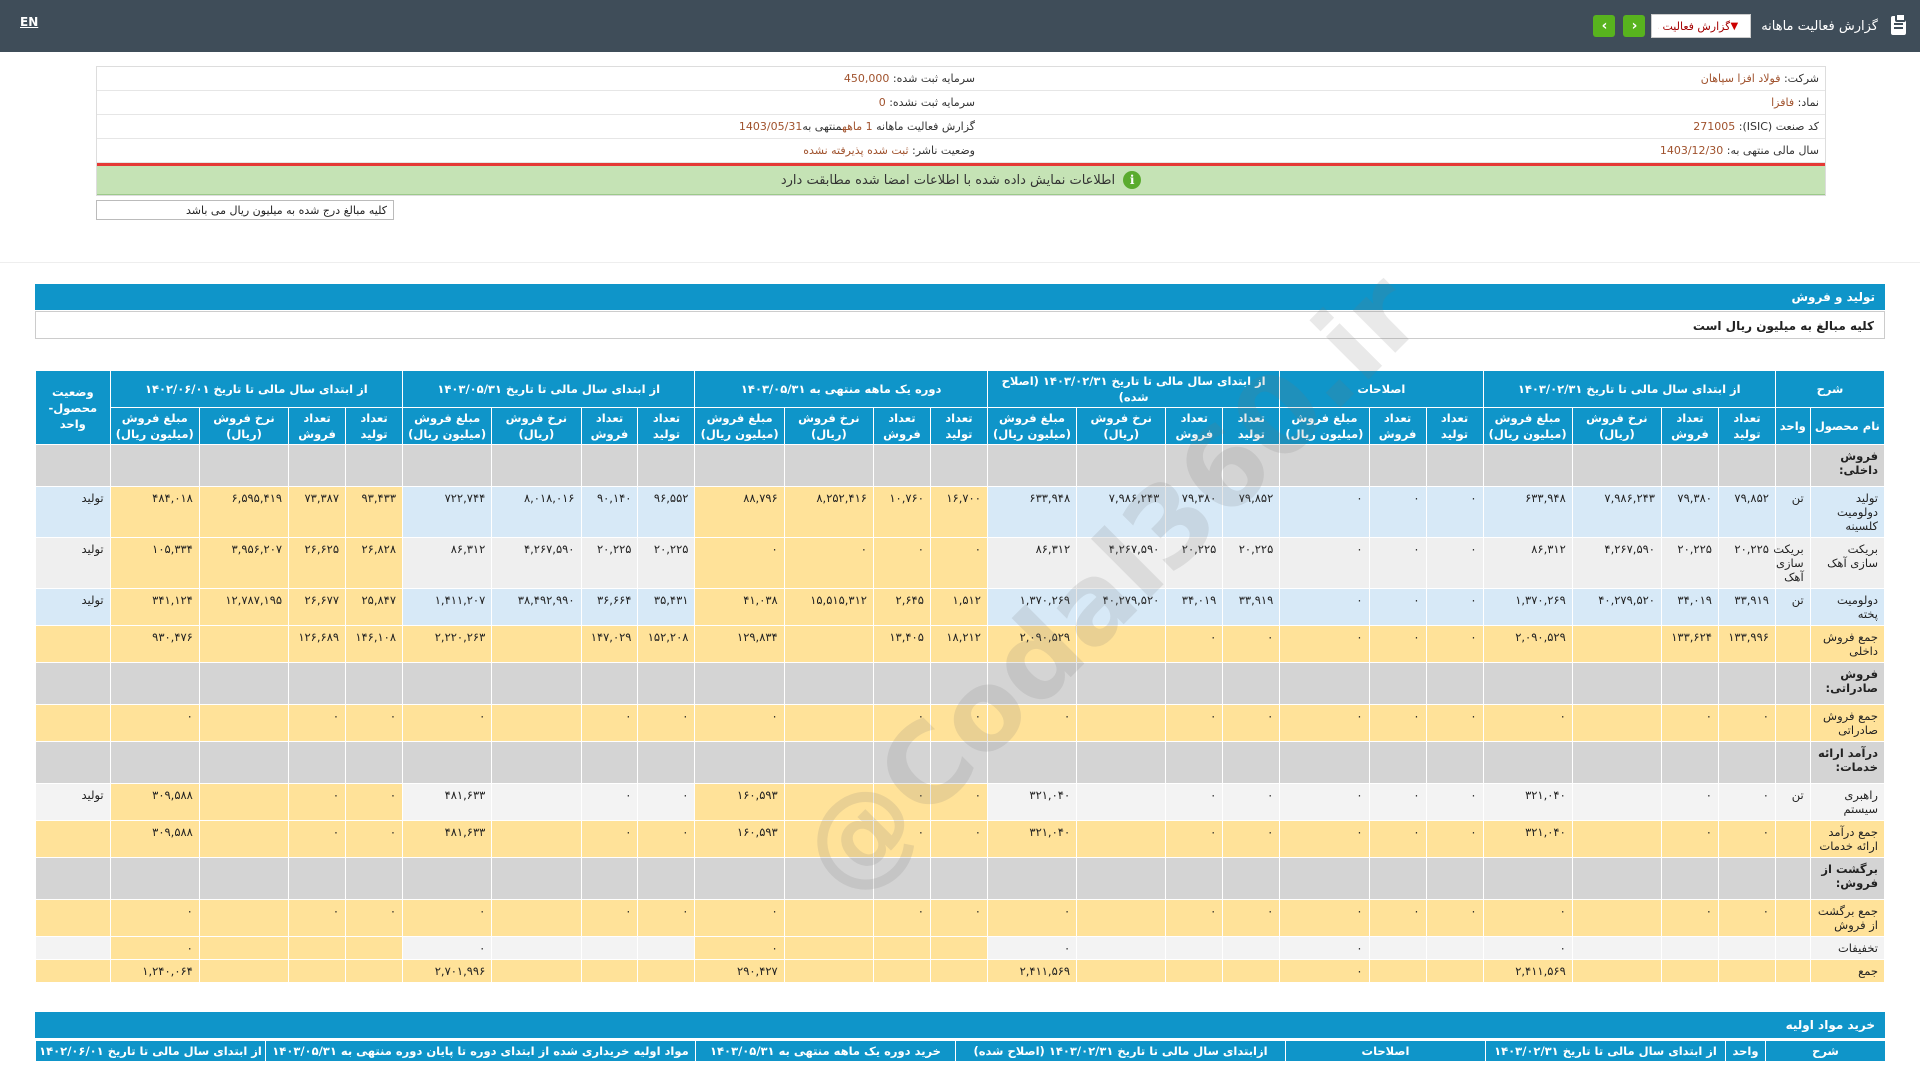 Image resolution: width=1920 pixels, height=1080 pixels. What do you see at coordinates (447, 839) in the screenshot?
I see `value-cell: ۴۸۱,۶۳۳` at bounding box center [447, 839].